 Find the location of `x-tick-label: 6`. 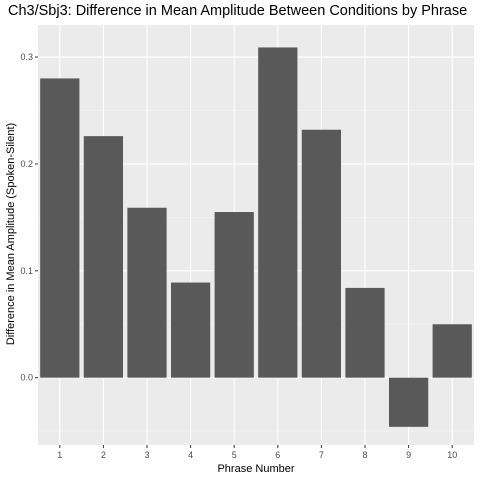

x-tick-label: 6 is located at coordinates (277, 455).